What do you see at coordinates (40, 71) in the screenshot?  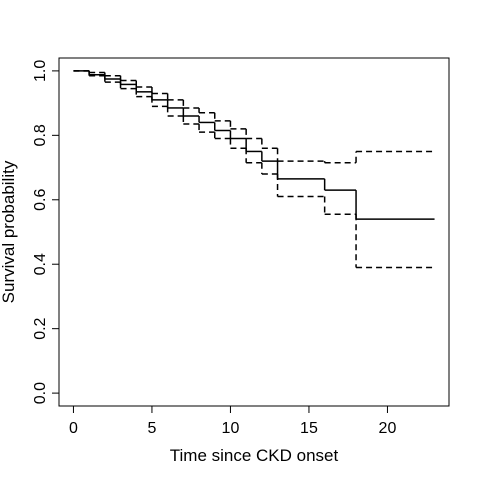 I see `y-tick-label: 1.0` at bounding box center [40, 71].